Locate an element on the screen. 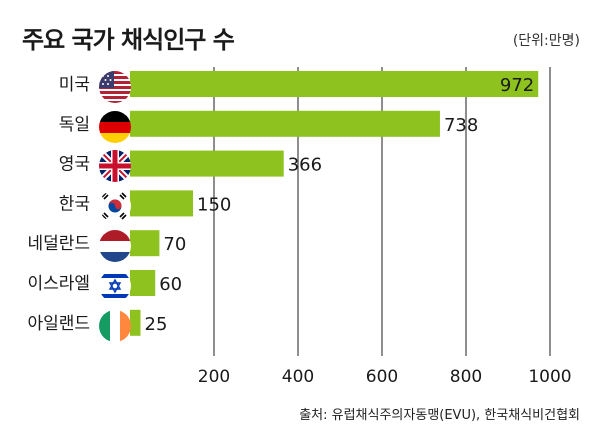 Image resolution: width=600 pixels, height=441 pixels. category-label: 네덜란드 is located at coordinates (58, 244).